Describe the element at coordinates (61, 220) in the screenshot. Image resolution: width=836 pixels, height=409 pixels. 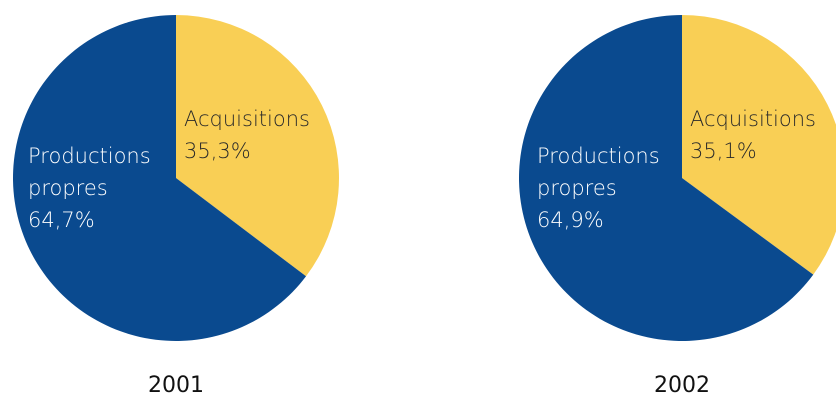
I see `slice-value: 64,7%` at that location.